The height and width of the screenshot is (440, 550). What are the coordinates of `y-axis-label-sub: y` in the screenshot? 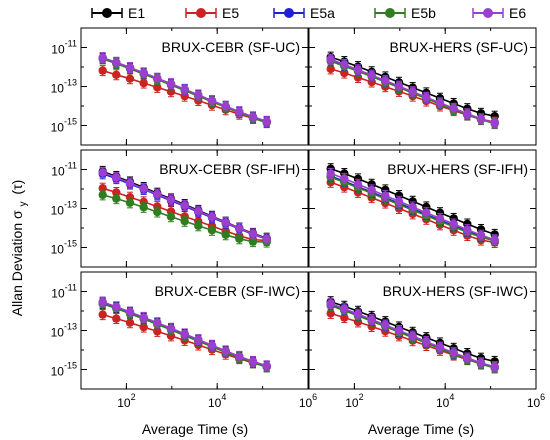 It's located at (23, 203).